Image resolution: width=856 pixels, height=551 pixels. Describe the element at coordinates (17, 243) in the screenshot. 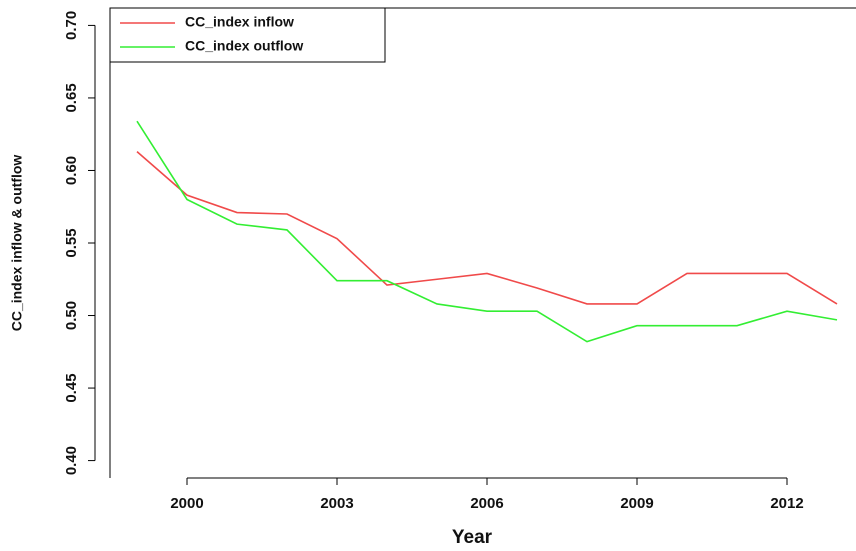

I see `y-axis-title: CC_index inflow & outflow` at that location.